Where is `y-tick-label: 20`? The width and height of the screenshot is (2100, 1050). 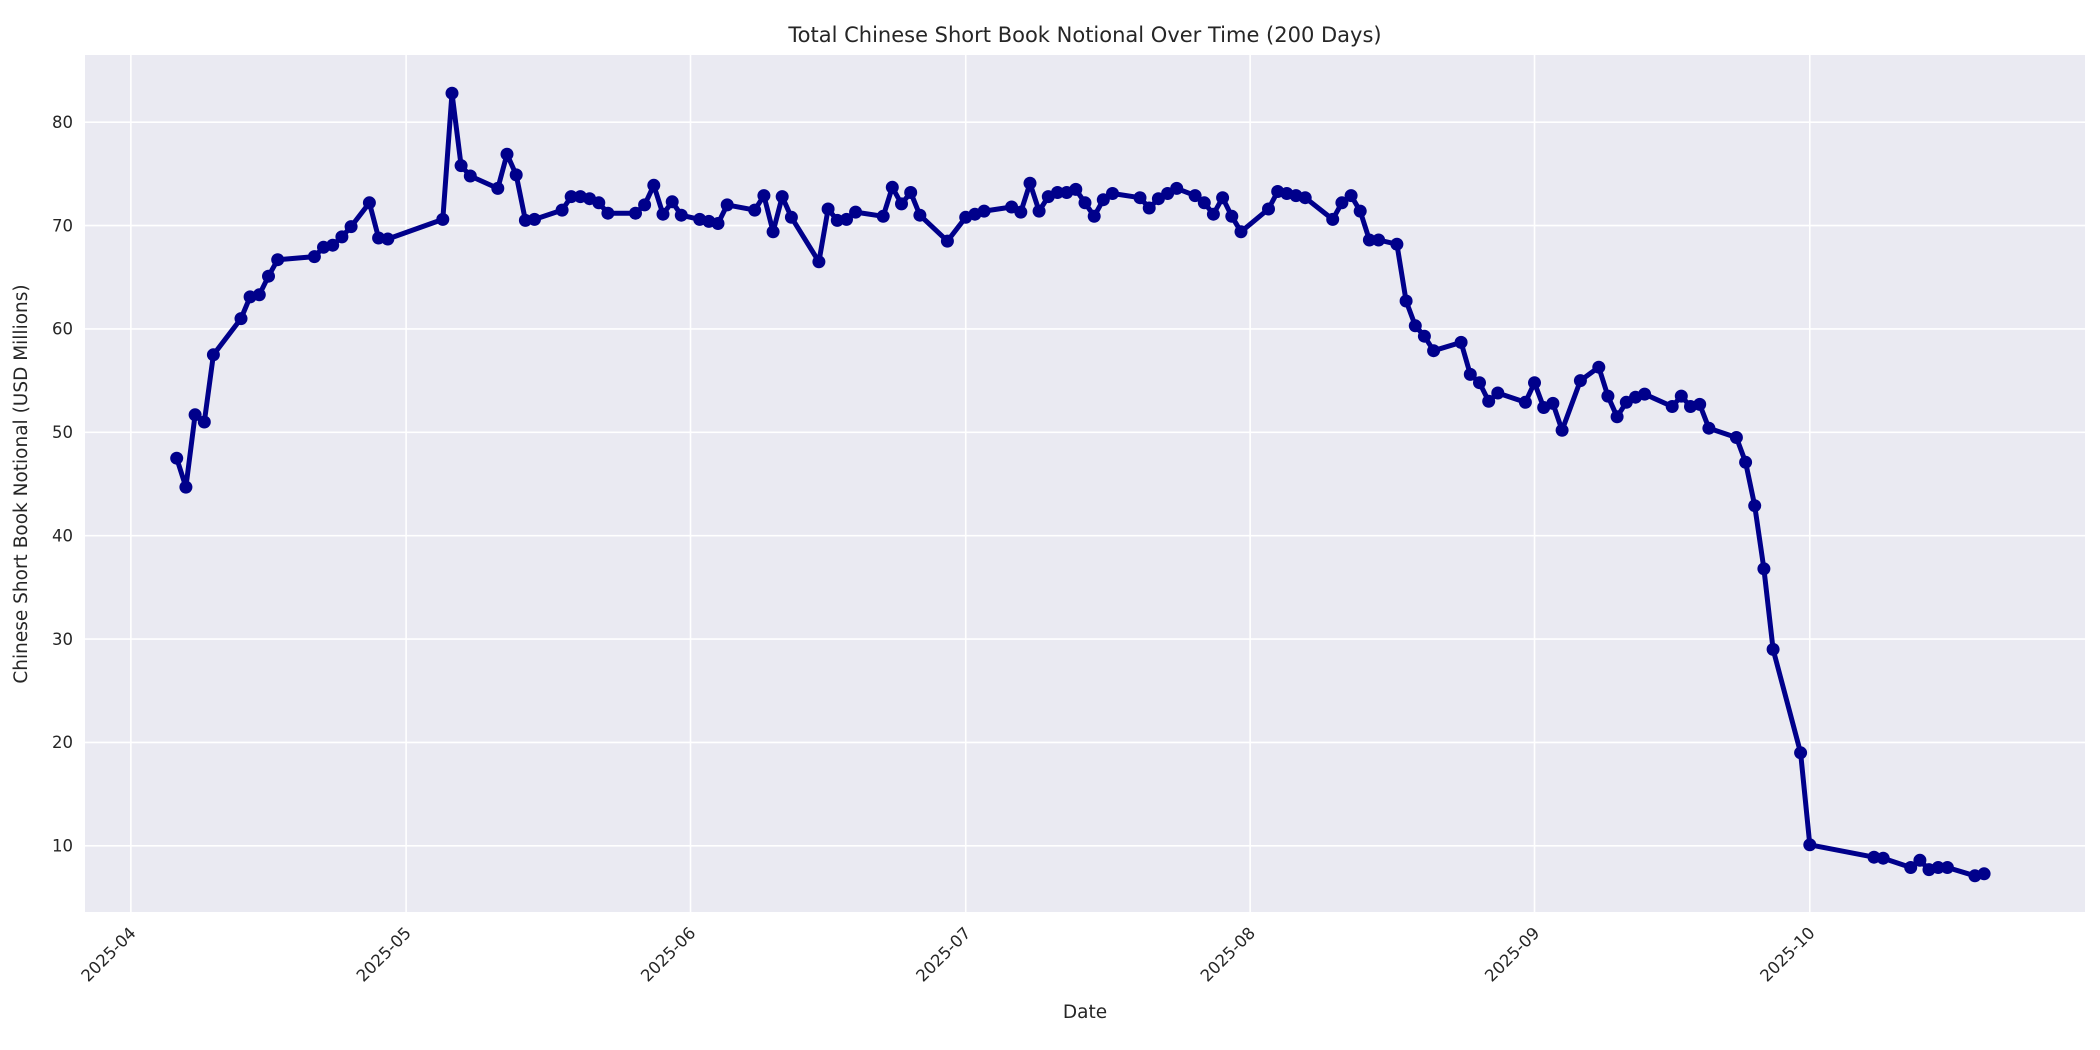 y-tick-label: 20 is located at coordinates (62, 742).